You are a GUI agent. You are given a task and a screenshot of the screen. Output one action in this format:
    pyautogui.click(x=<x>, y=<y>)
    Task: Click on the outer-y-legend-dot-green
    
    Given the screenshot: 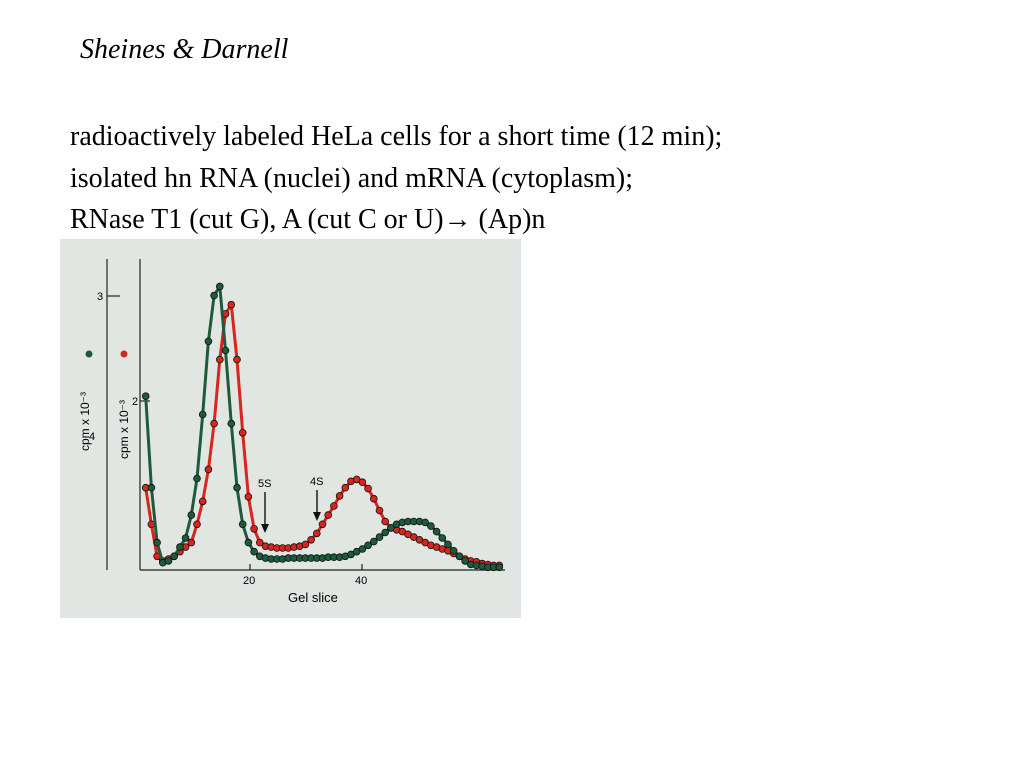 What is the action you would take?
    pyautogui.click(x=89, y=354)
    